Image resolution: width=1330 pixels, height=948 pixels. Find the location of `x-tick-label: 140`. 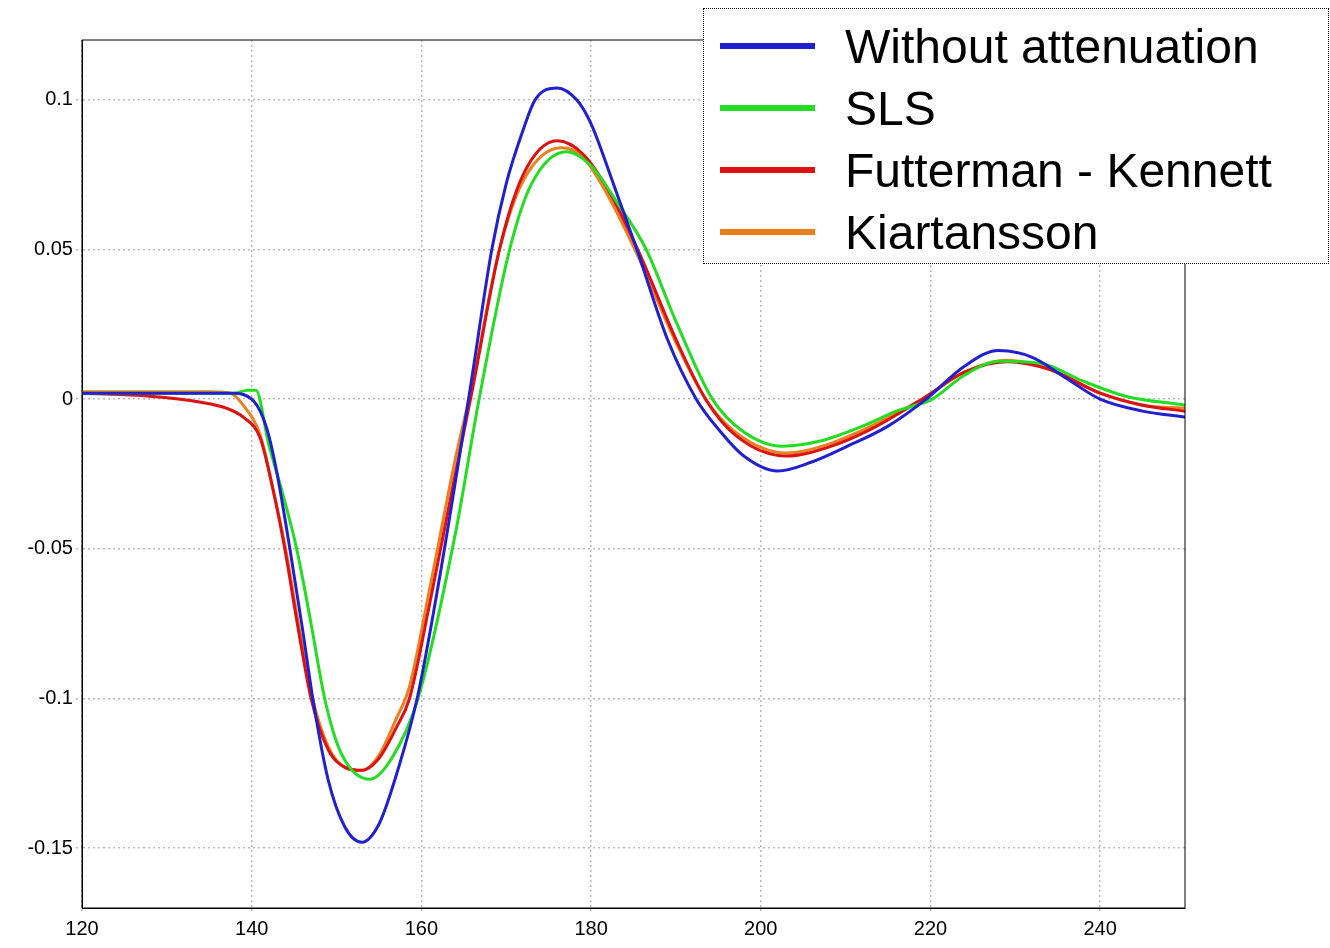

x-tick-label: 140 is located at coordinates (252, 927).